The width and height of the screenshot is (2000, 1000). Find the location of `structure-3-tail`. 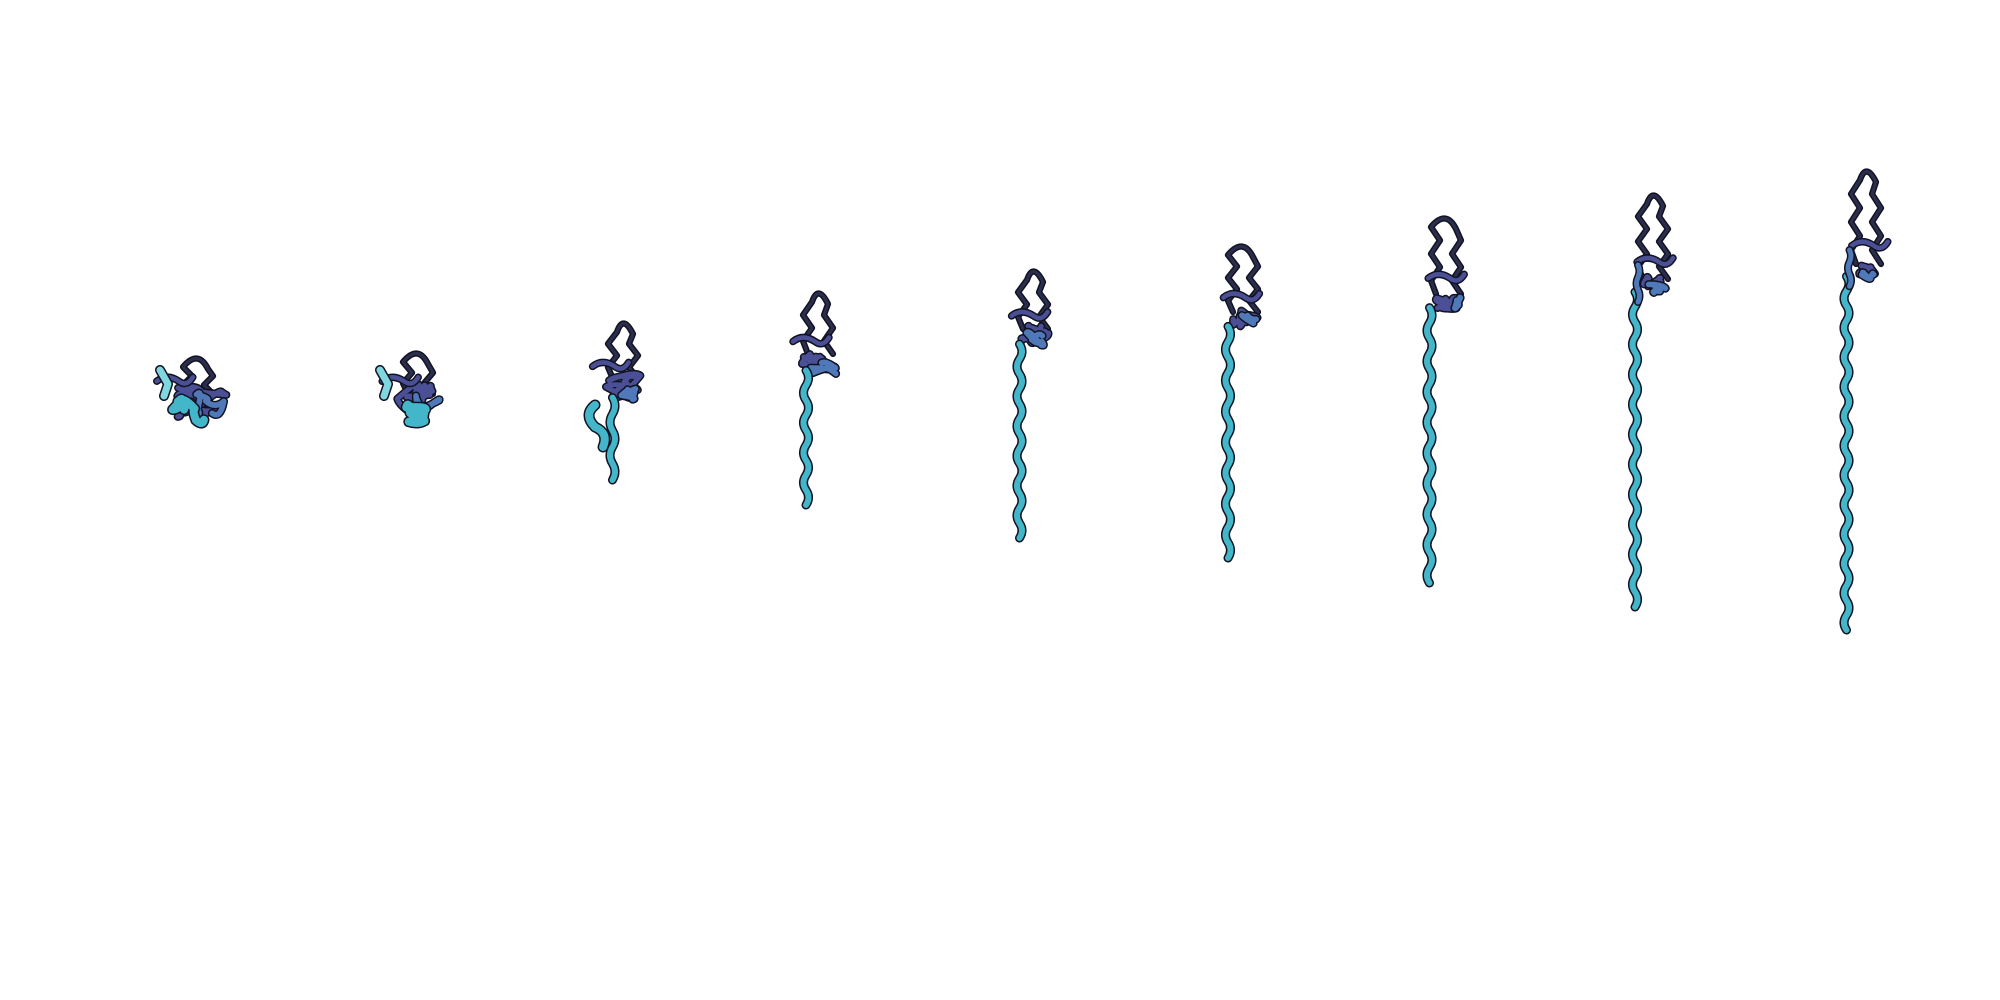

structure-3-tail is located at coordinates (612, 438).